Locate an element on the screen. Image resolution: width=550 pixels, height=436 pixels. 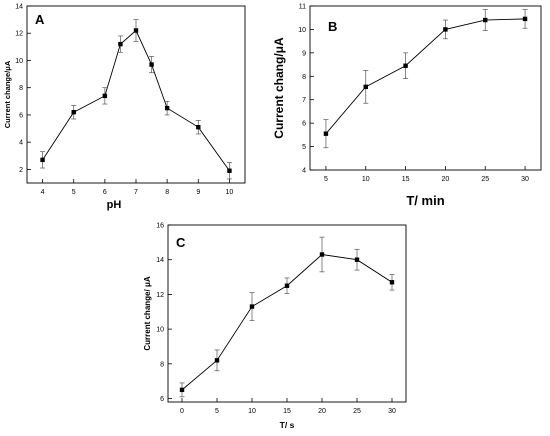
panel-letter: B is located at coordinates (332, 26).